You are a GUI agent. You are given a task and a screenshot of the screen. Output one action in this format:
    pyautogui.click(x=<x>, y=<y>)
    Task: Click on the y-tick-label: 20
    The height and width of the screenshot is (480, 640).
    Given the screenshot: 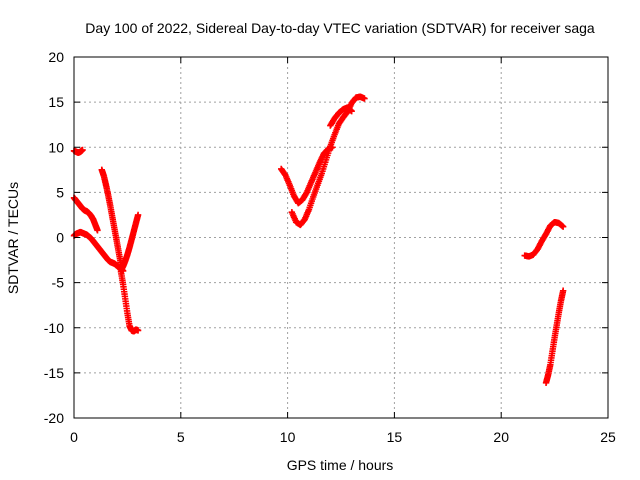 What is the action you would take?
    pyautogui.click(x=56, y=57)
    